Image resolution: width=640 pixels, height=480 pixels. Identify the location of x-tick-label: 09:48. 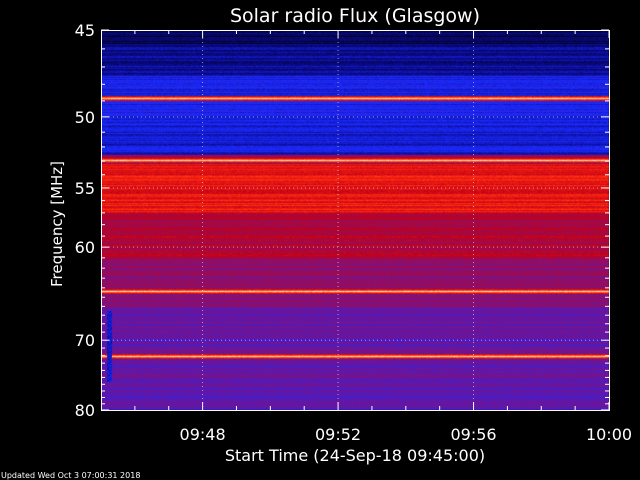
(203, 434).